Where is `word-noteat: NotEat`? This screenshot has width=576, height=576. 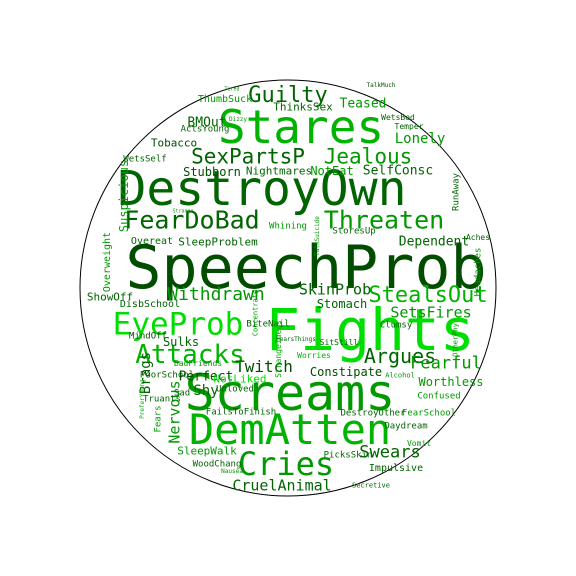 word-noteat: NotEat is located at coordinates (332, 171).